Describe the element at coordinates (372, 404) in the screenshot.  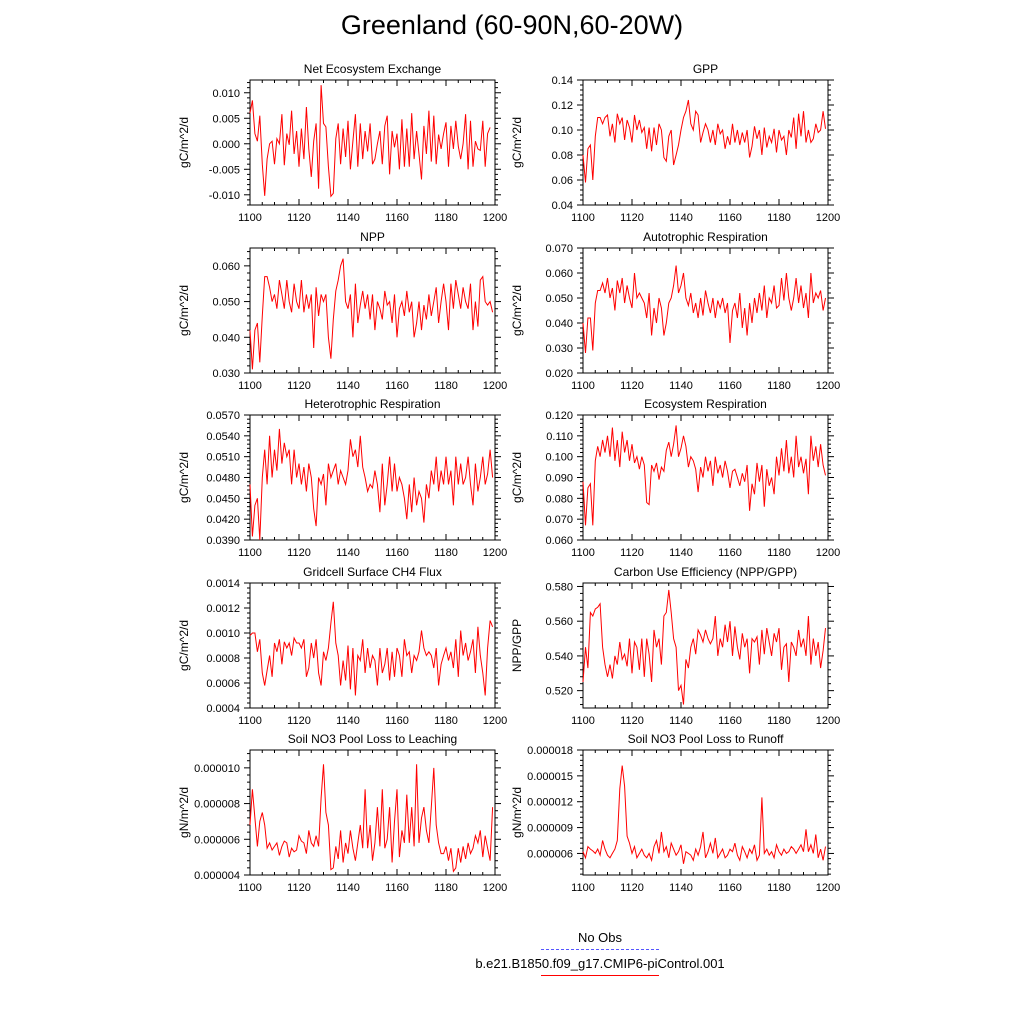
I see `chart-title: Heterotrophic Respiration` at that location.